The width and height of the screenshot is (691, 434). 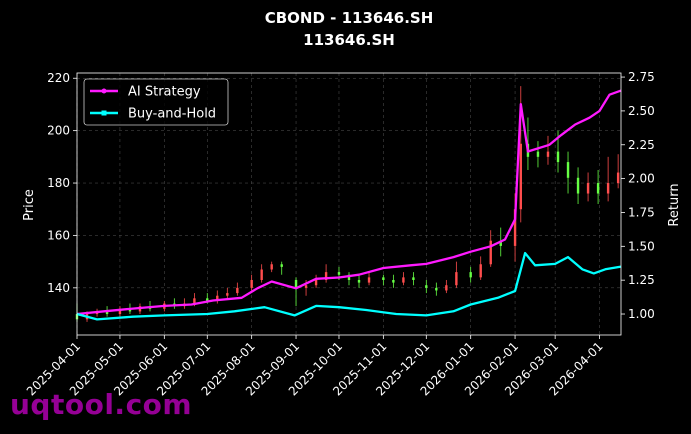 I want to click on chart-subtitle: 113646.SH, so click(x=349, y=40).